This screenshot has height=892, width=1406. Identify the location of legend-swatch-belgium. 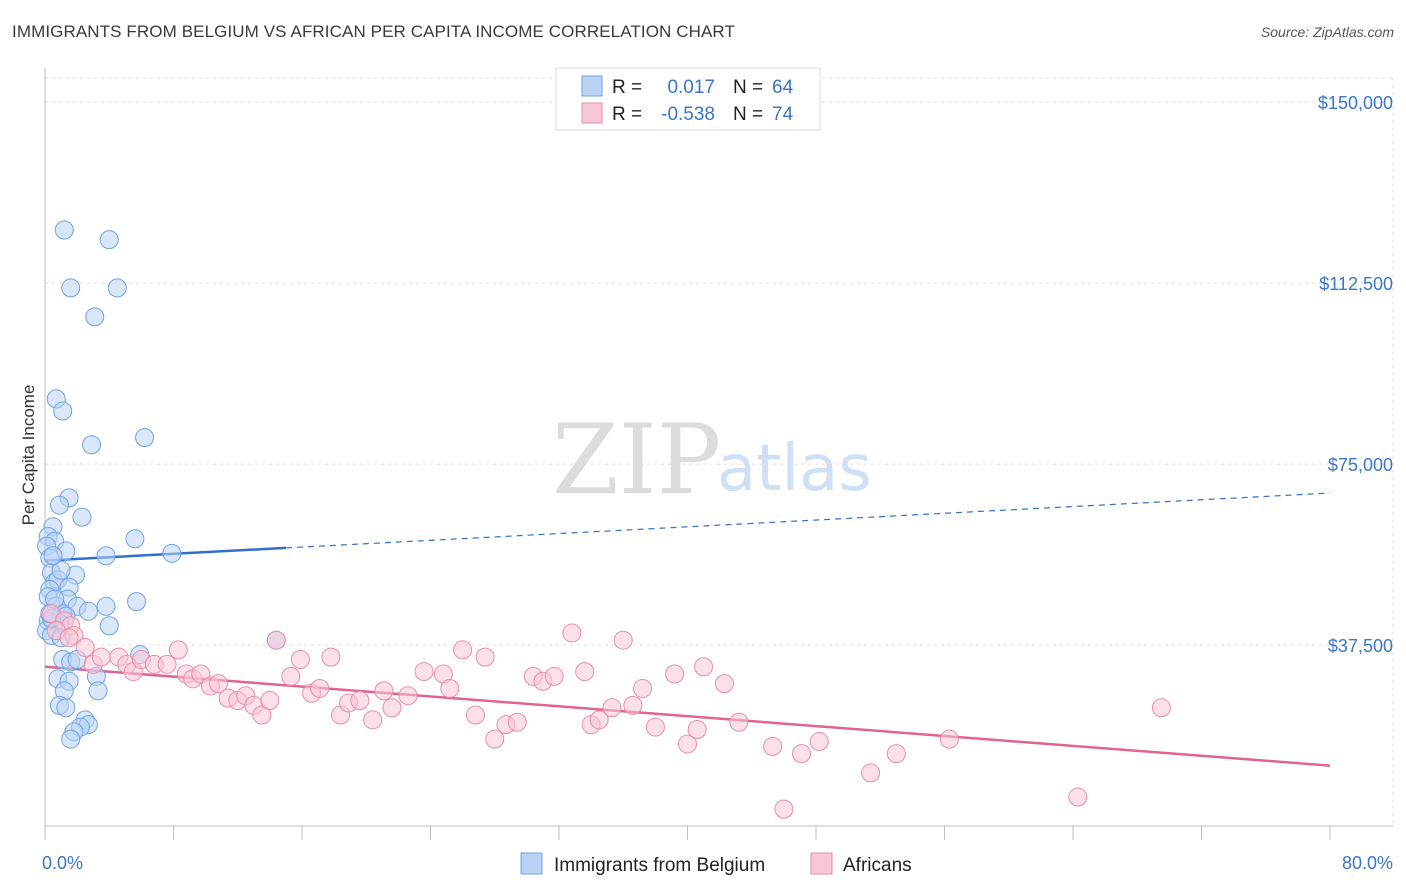
(592, 86).